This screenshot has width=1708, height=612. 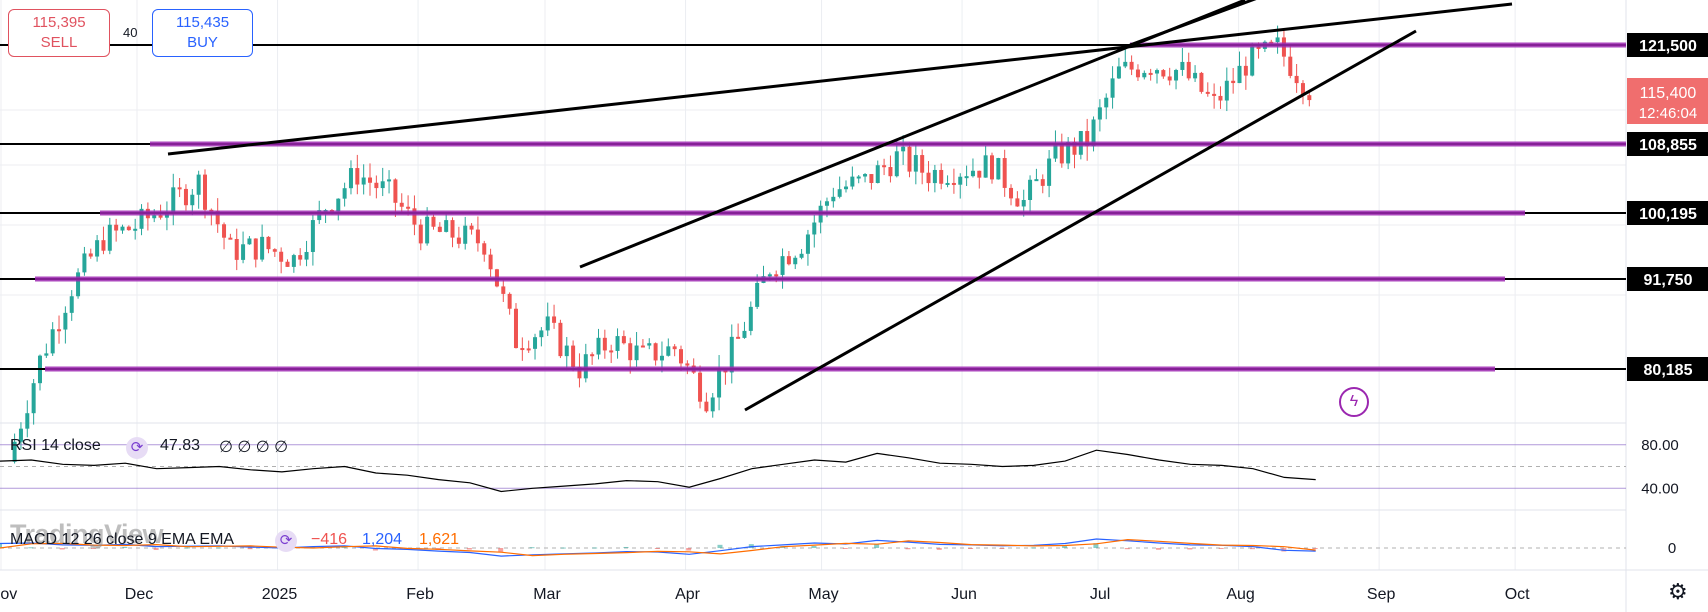 I want to click on tradingview-logo: TradingView, so click(x=87, y=534).